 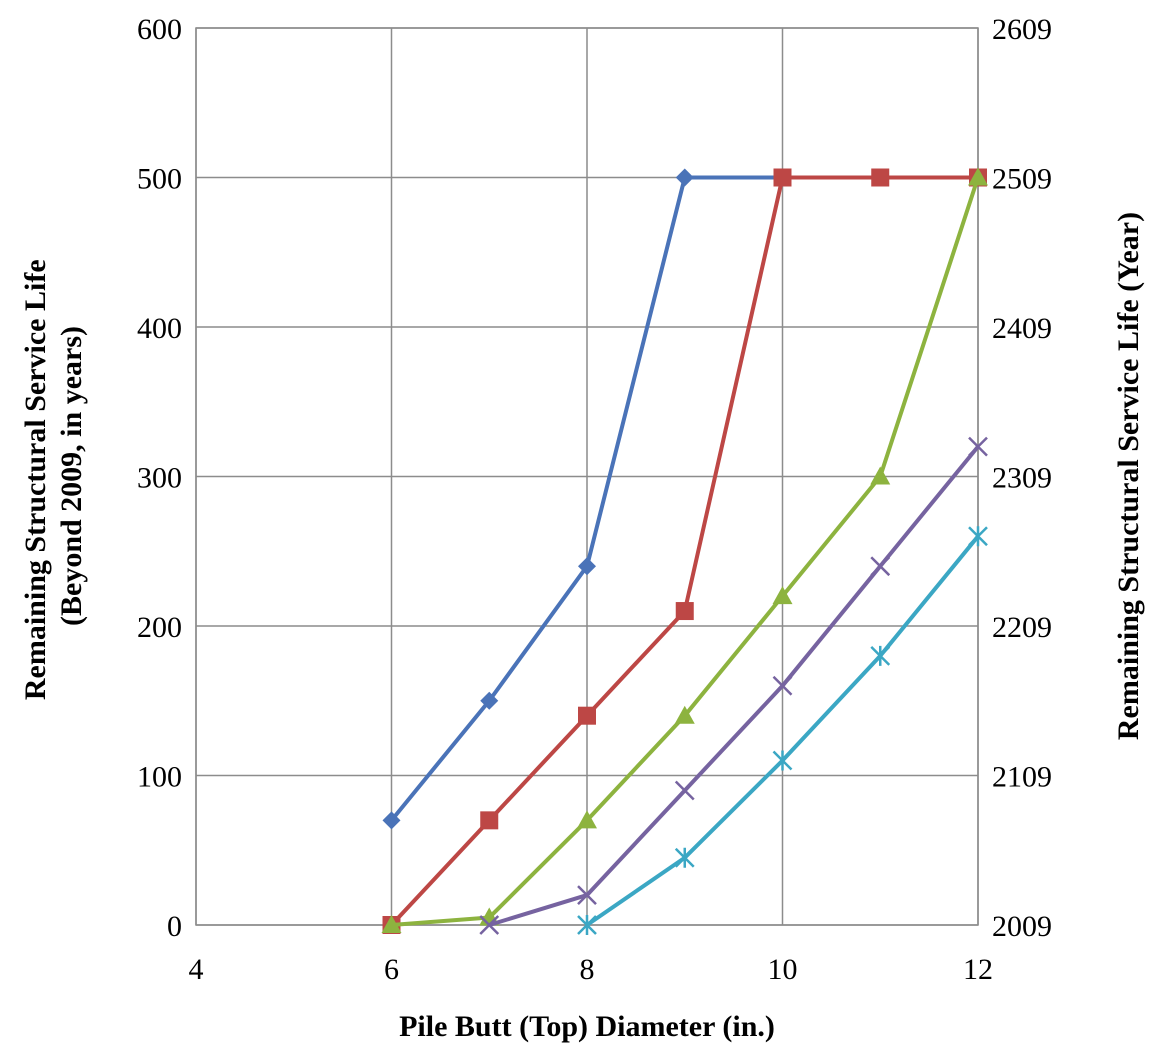 What do you see at coordinates (391, 969) in the screenshot?
I see `x-tick-label: 6` at bounding box center [391, 969].